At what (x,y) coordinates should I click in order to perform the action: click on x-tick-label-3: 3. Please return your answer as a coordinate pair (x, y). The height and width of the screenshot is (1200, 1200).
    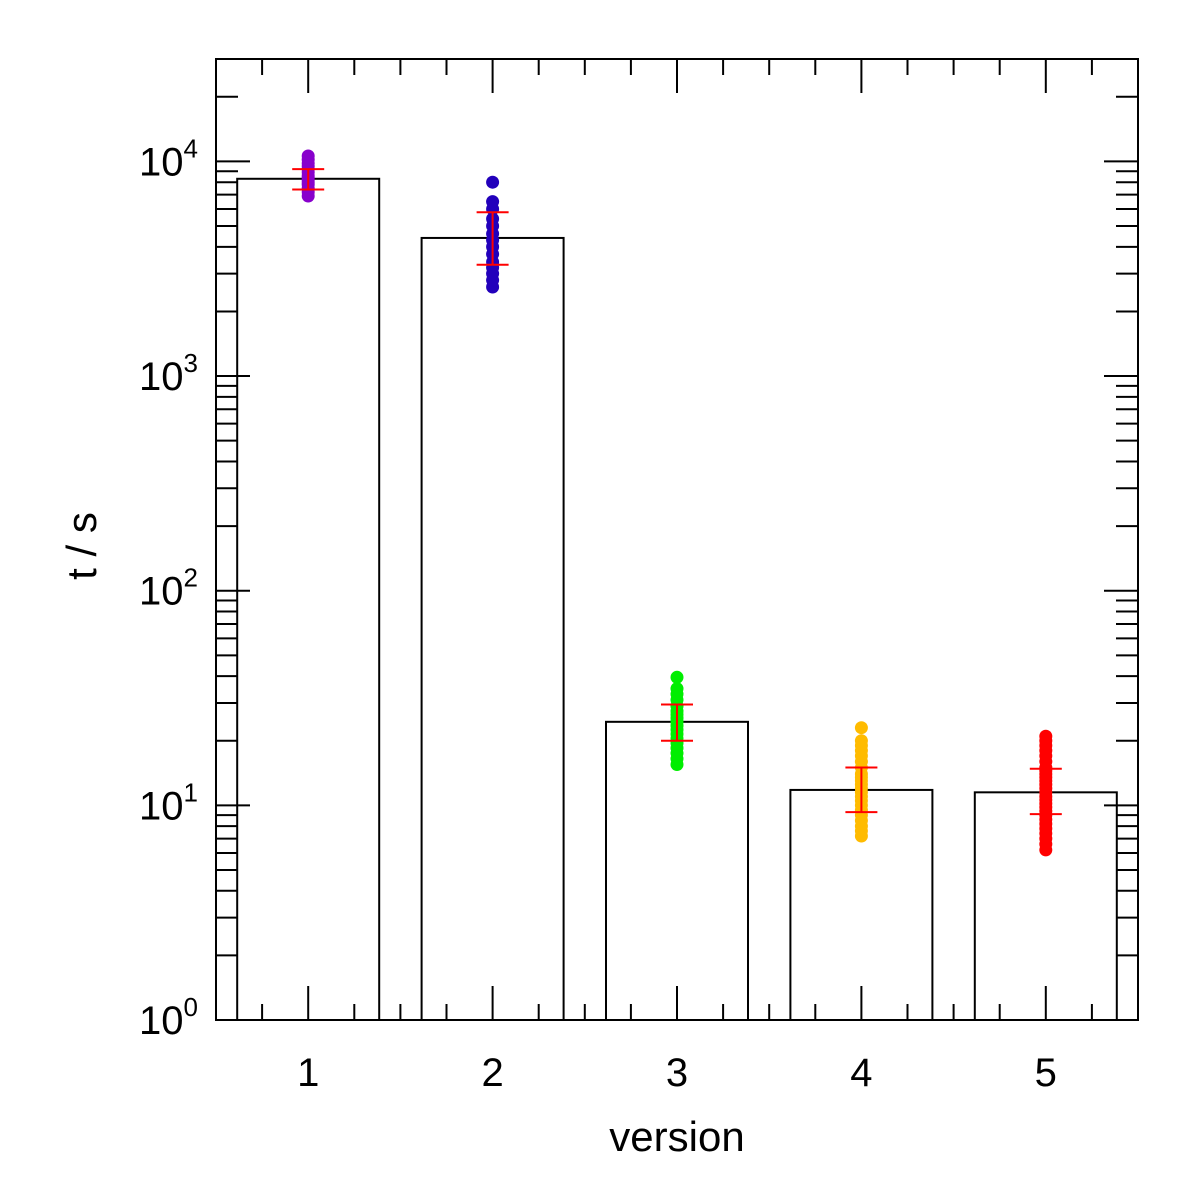
    Looking at the image, I should click on (677, 1073).